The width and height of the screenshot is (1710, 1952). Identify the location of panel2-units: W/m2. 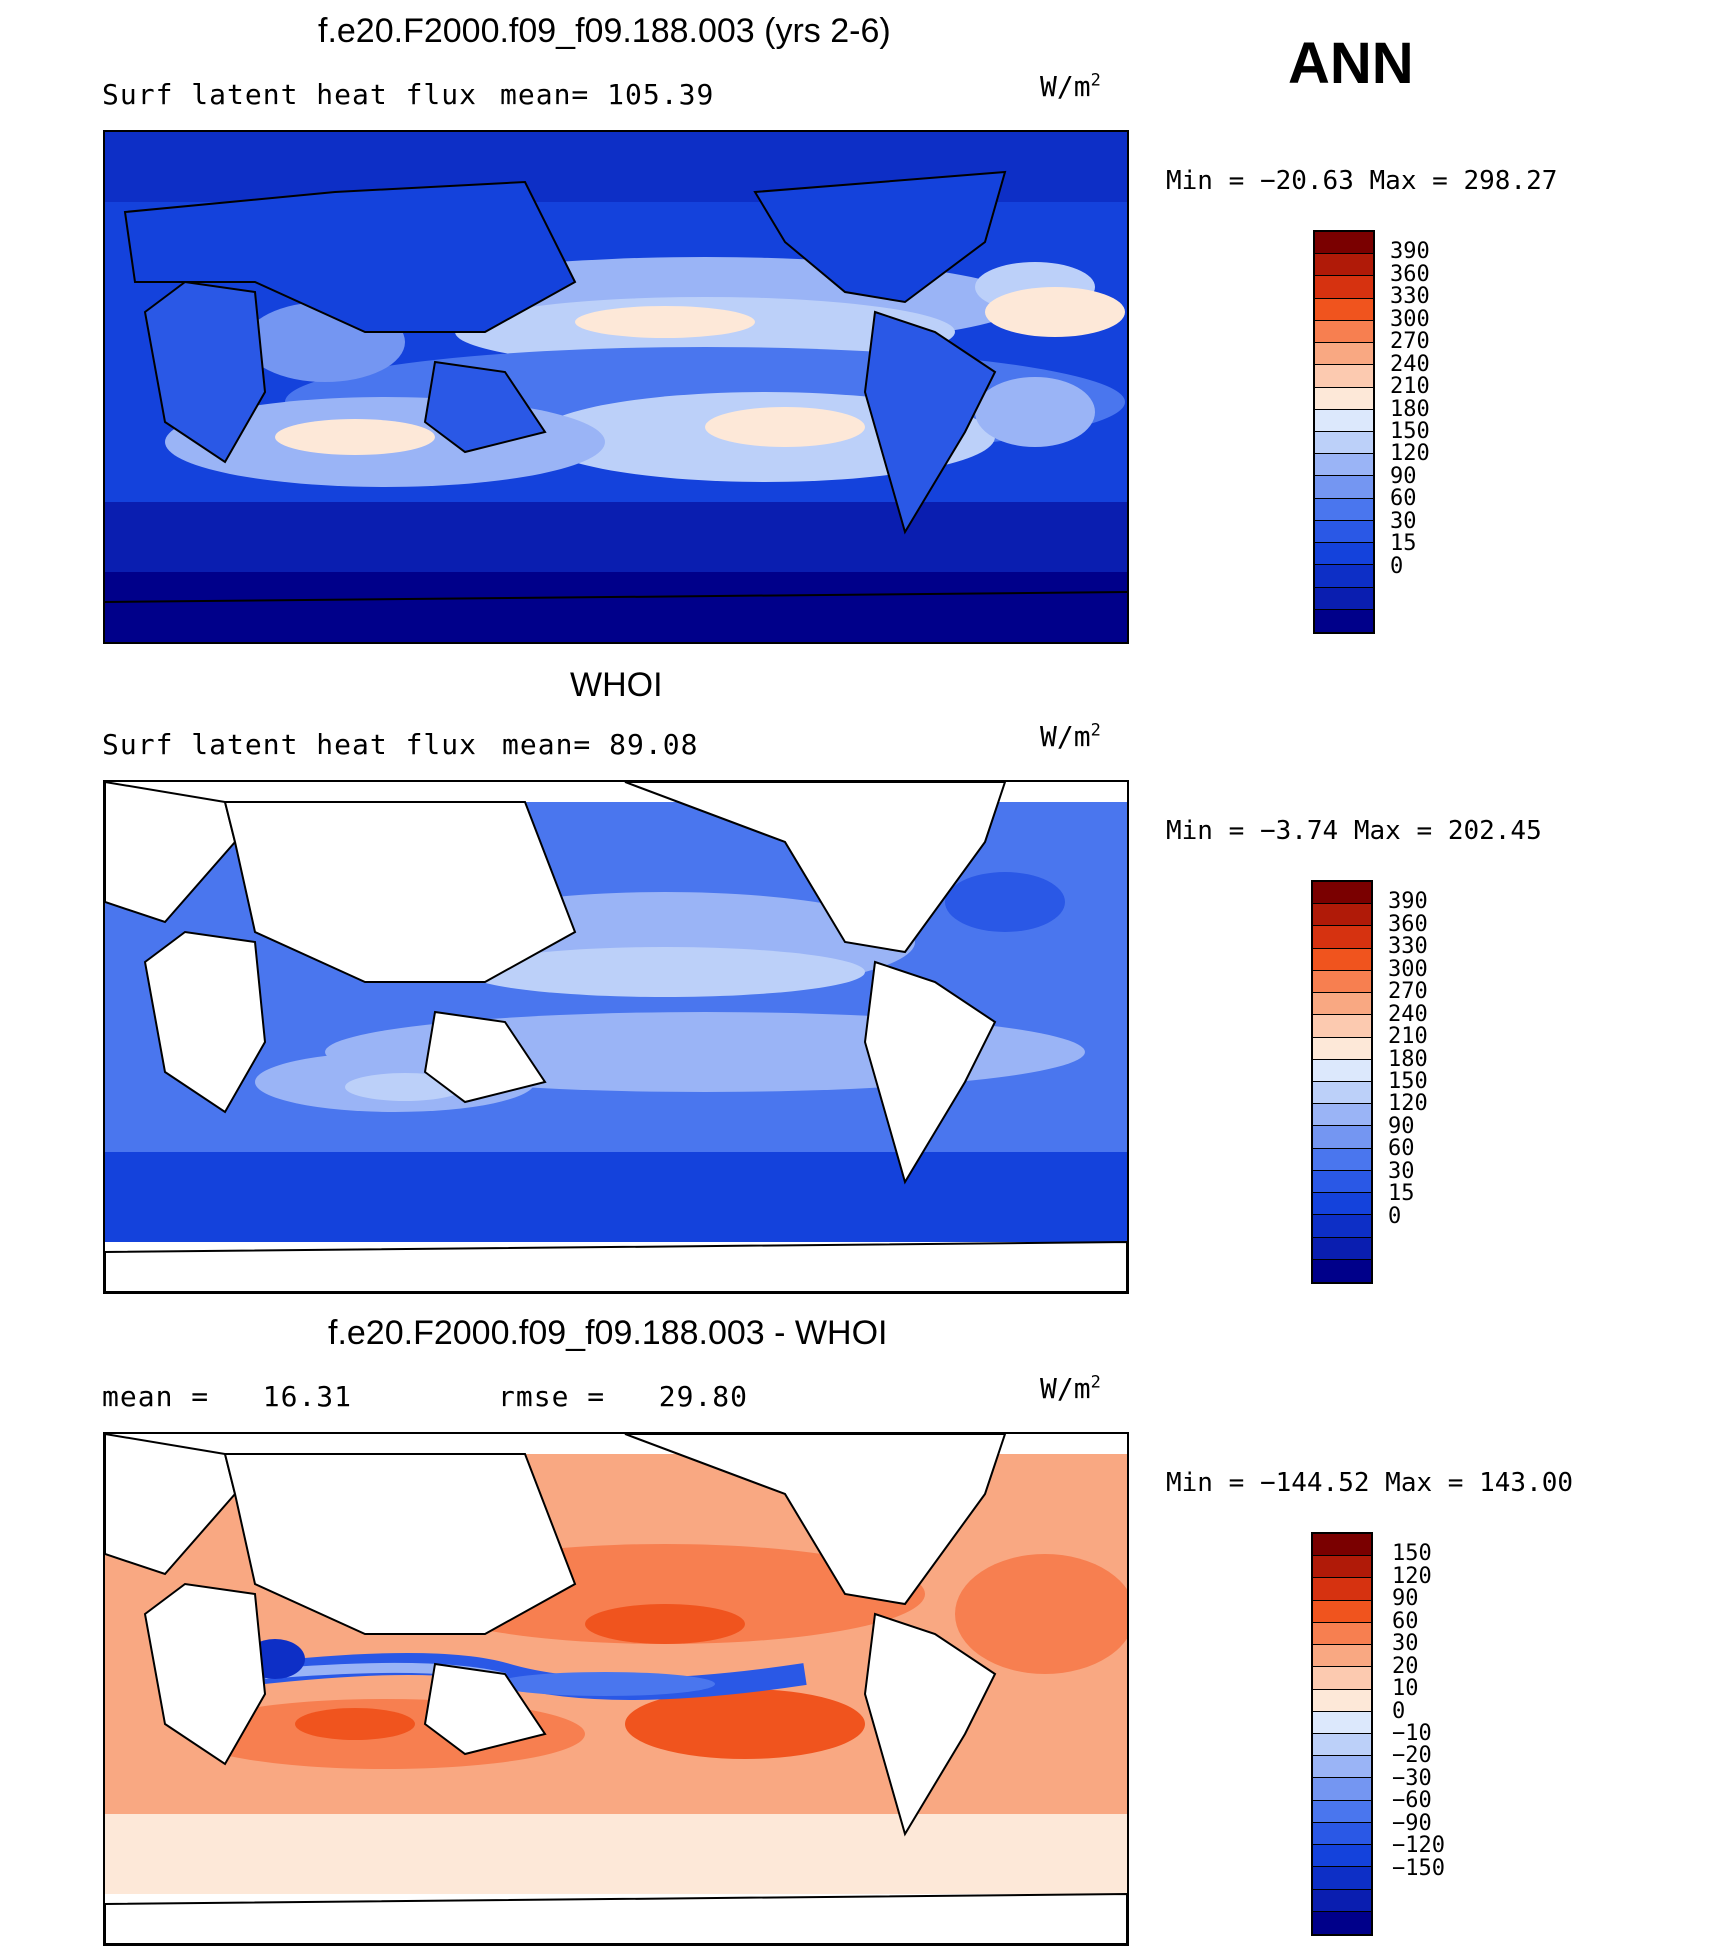
(1070, 736).